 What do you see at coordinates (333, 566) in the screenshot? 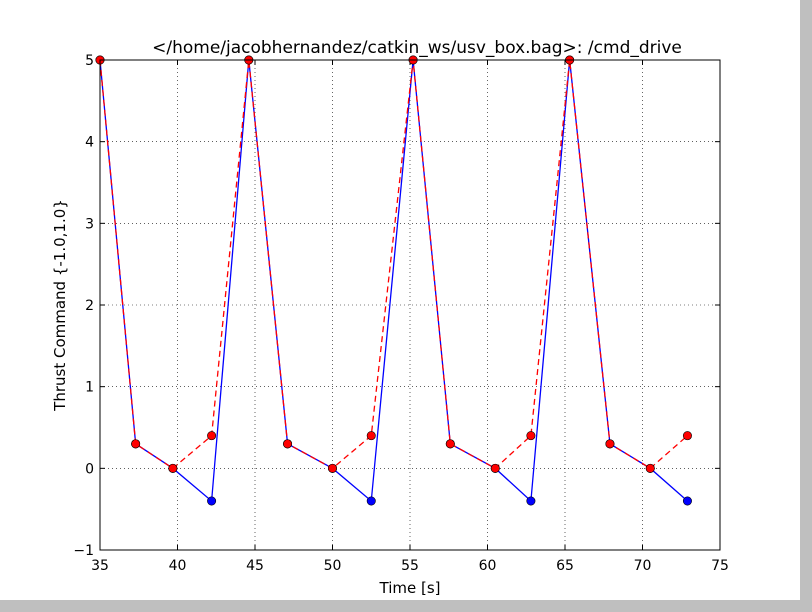
I see `x-tick-label: 50` at bounding box center [333, 566].